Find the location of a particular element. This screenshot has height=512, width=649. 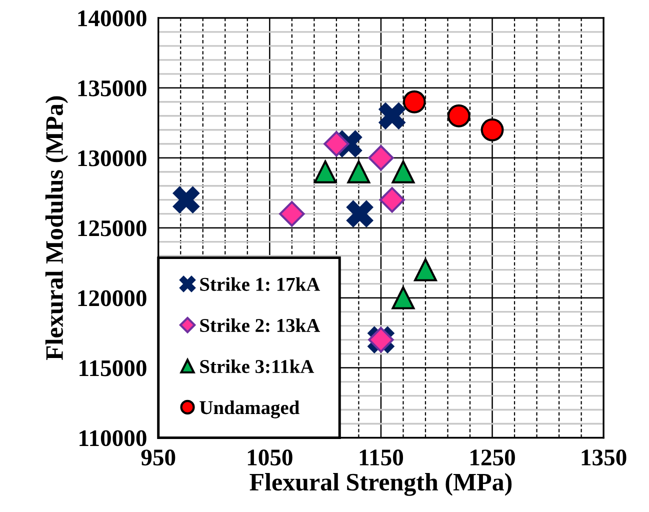

y-tick-label: 140000 is located at coordinates (112, 18).